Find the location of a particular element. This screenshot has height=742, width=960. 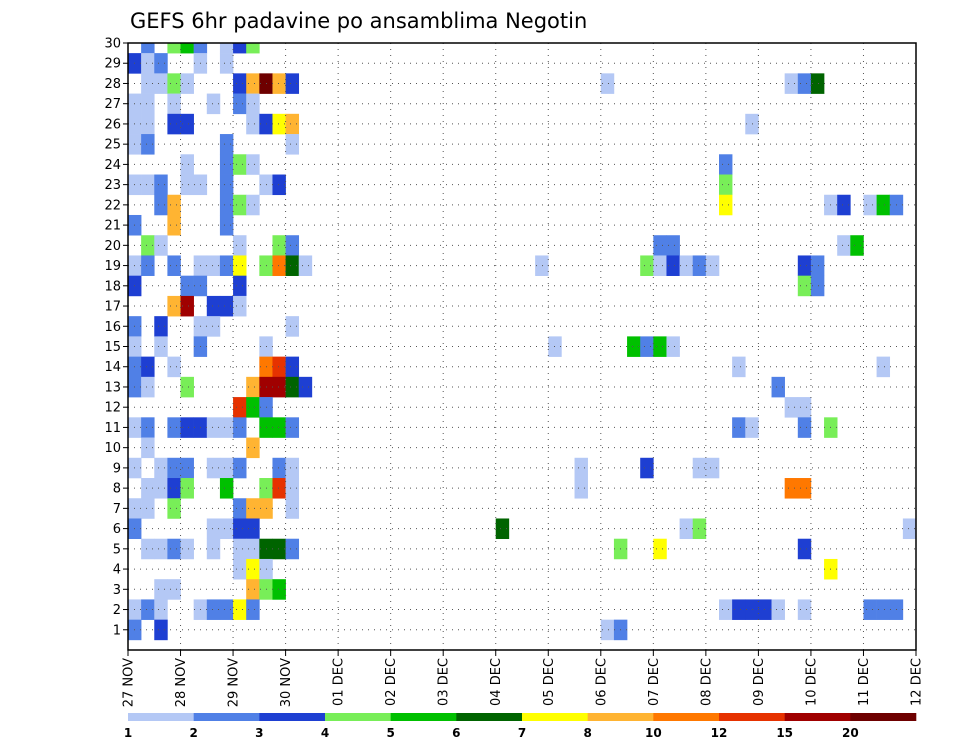

x-tick-label: 30 NOV is located at coordinates (286, 682).